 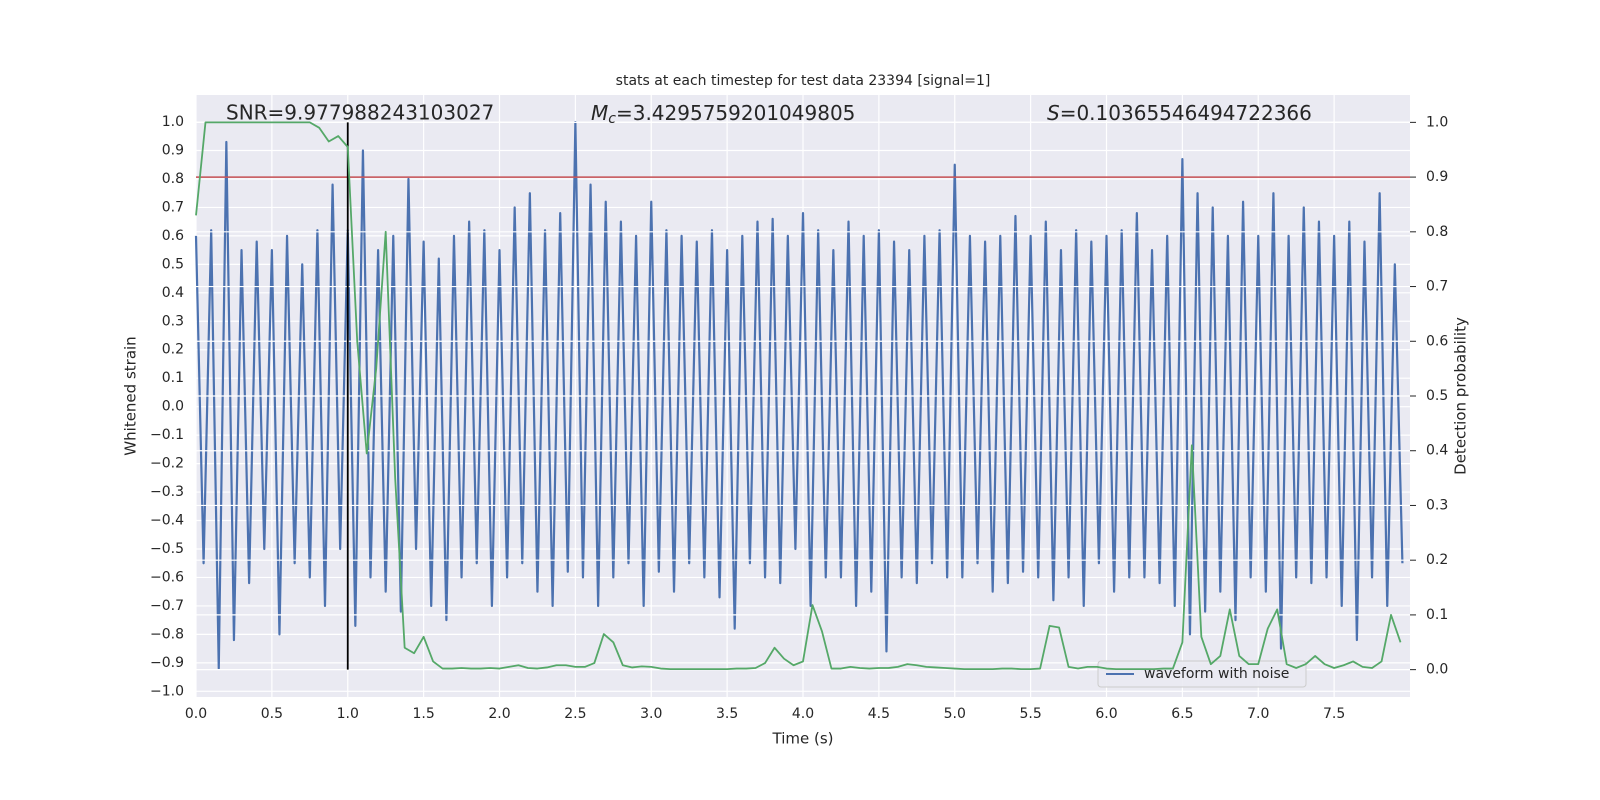 What do you see at coordinates (879, 714) in the screenshot?
I see `x-tick-label: 4.5` at bounding box center [879, 714].